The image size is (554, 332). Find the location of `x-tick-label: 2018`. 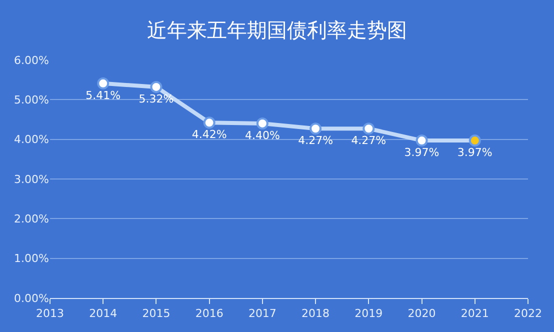

x-tick-label: 2018 is located at coordinates (316, 313).